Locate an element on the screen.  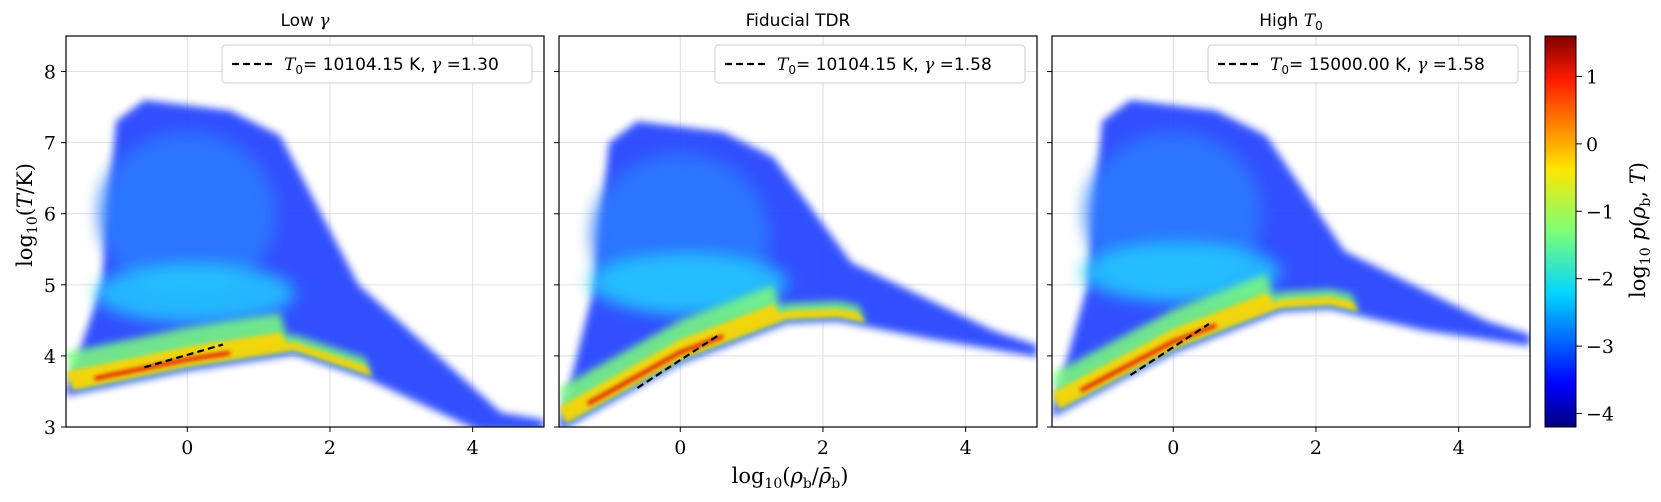
legend: T0= 15000.00 K, γ =1.58 is located at coordinates (1363, 64).